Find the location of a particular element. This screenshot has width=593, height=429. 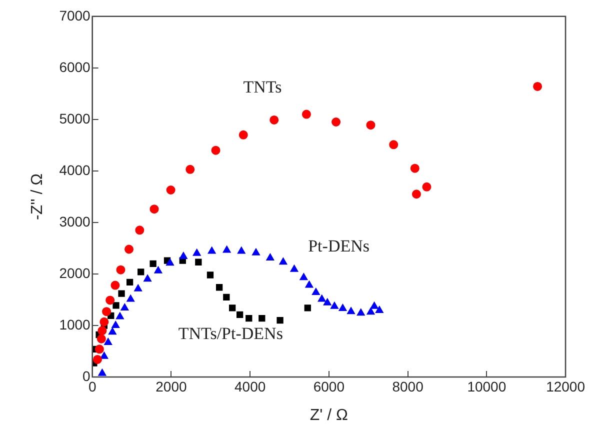

y-tick-label: 3000 is located at coordinates (75, 221).